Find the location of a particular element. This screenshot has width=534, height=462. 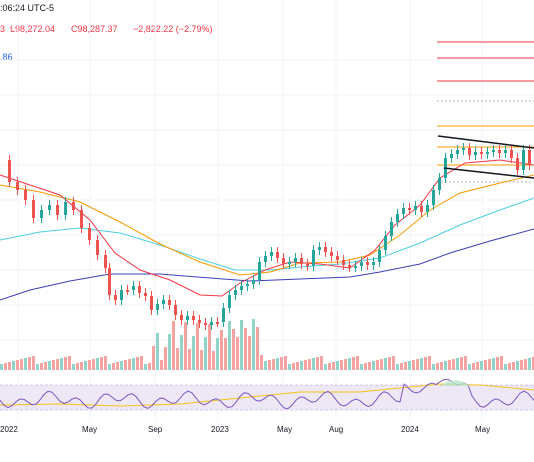

trendline-upper is located at coordinates (485, 142).